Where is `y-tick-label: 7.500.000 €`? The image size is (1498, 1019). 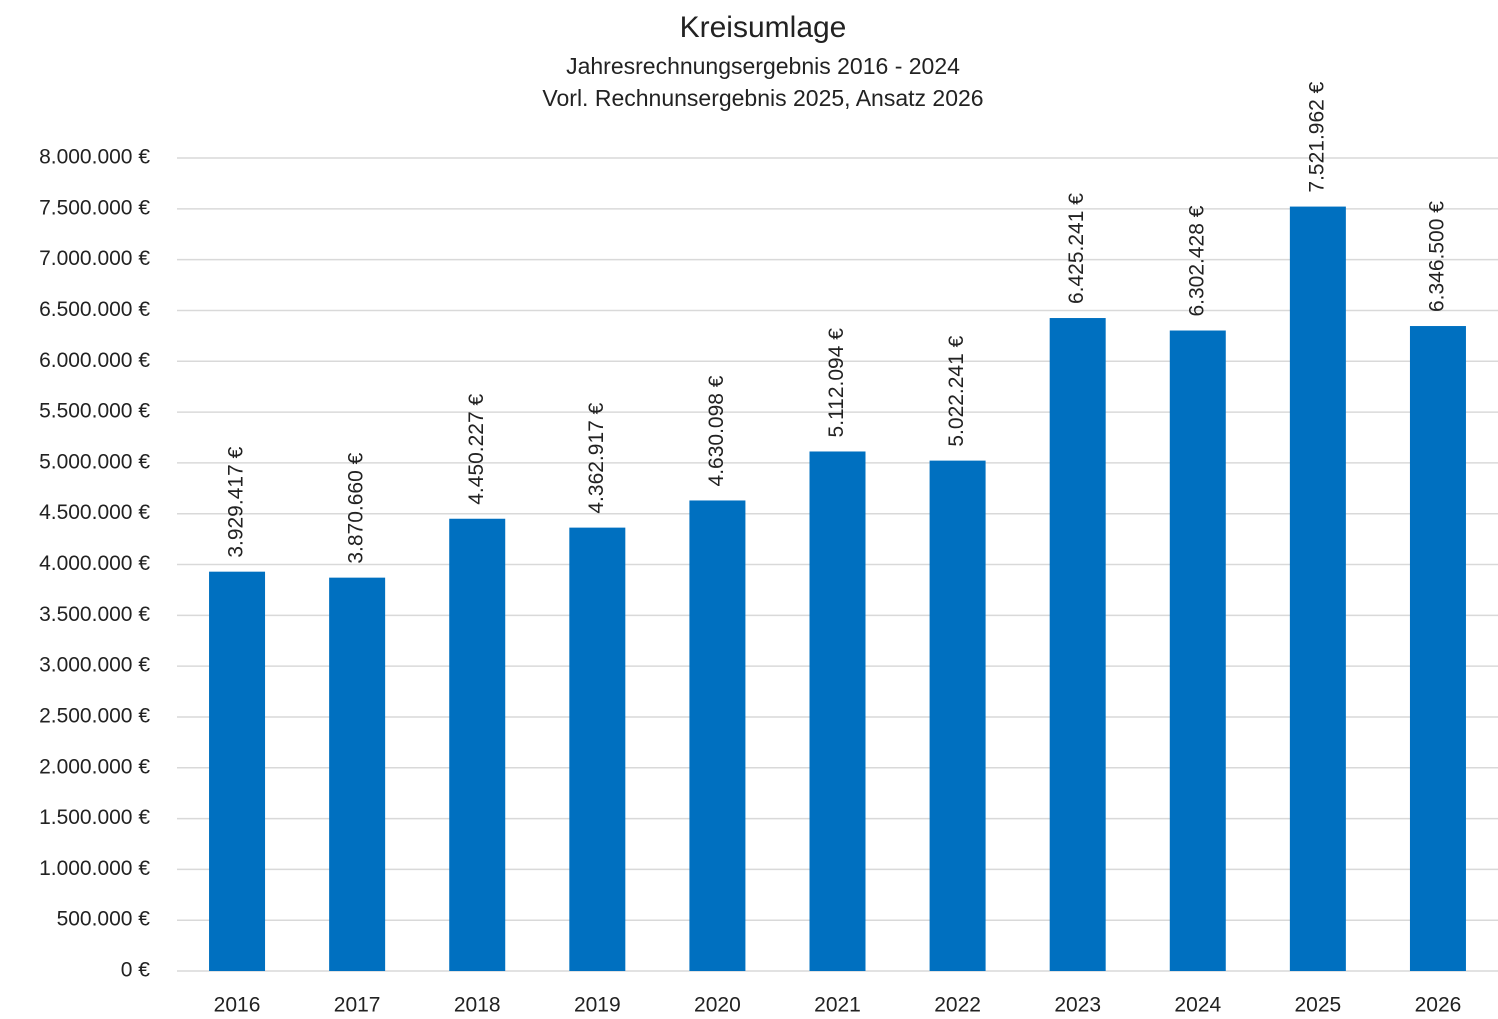 y-tick-label: 7.500.000 € is located at coordinates (94, 207).